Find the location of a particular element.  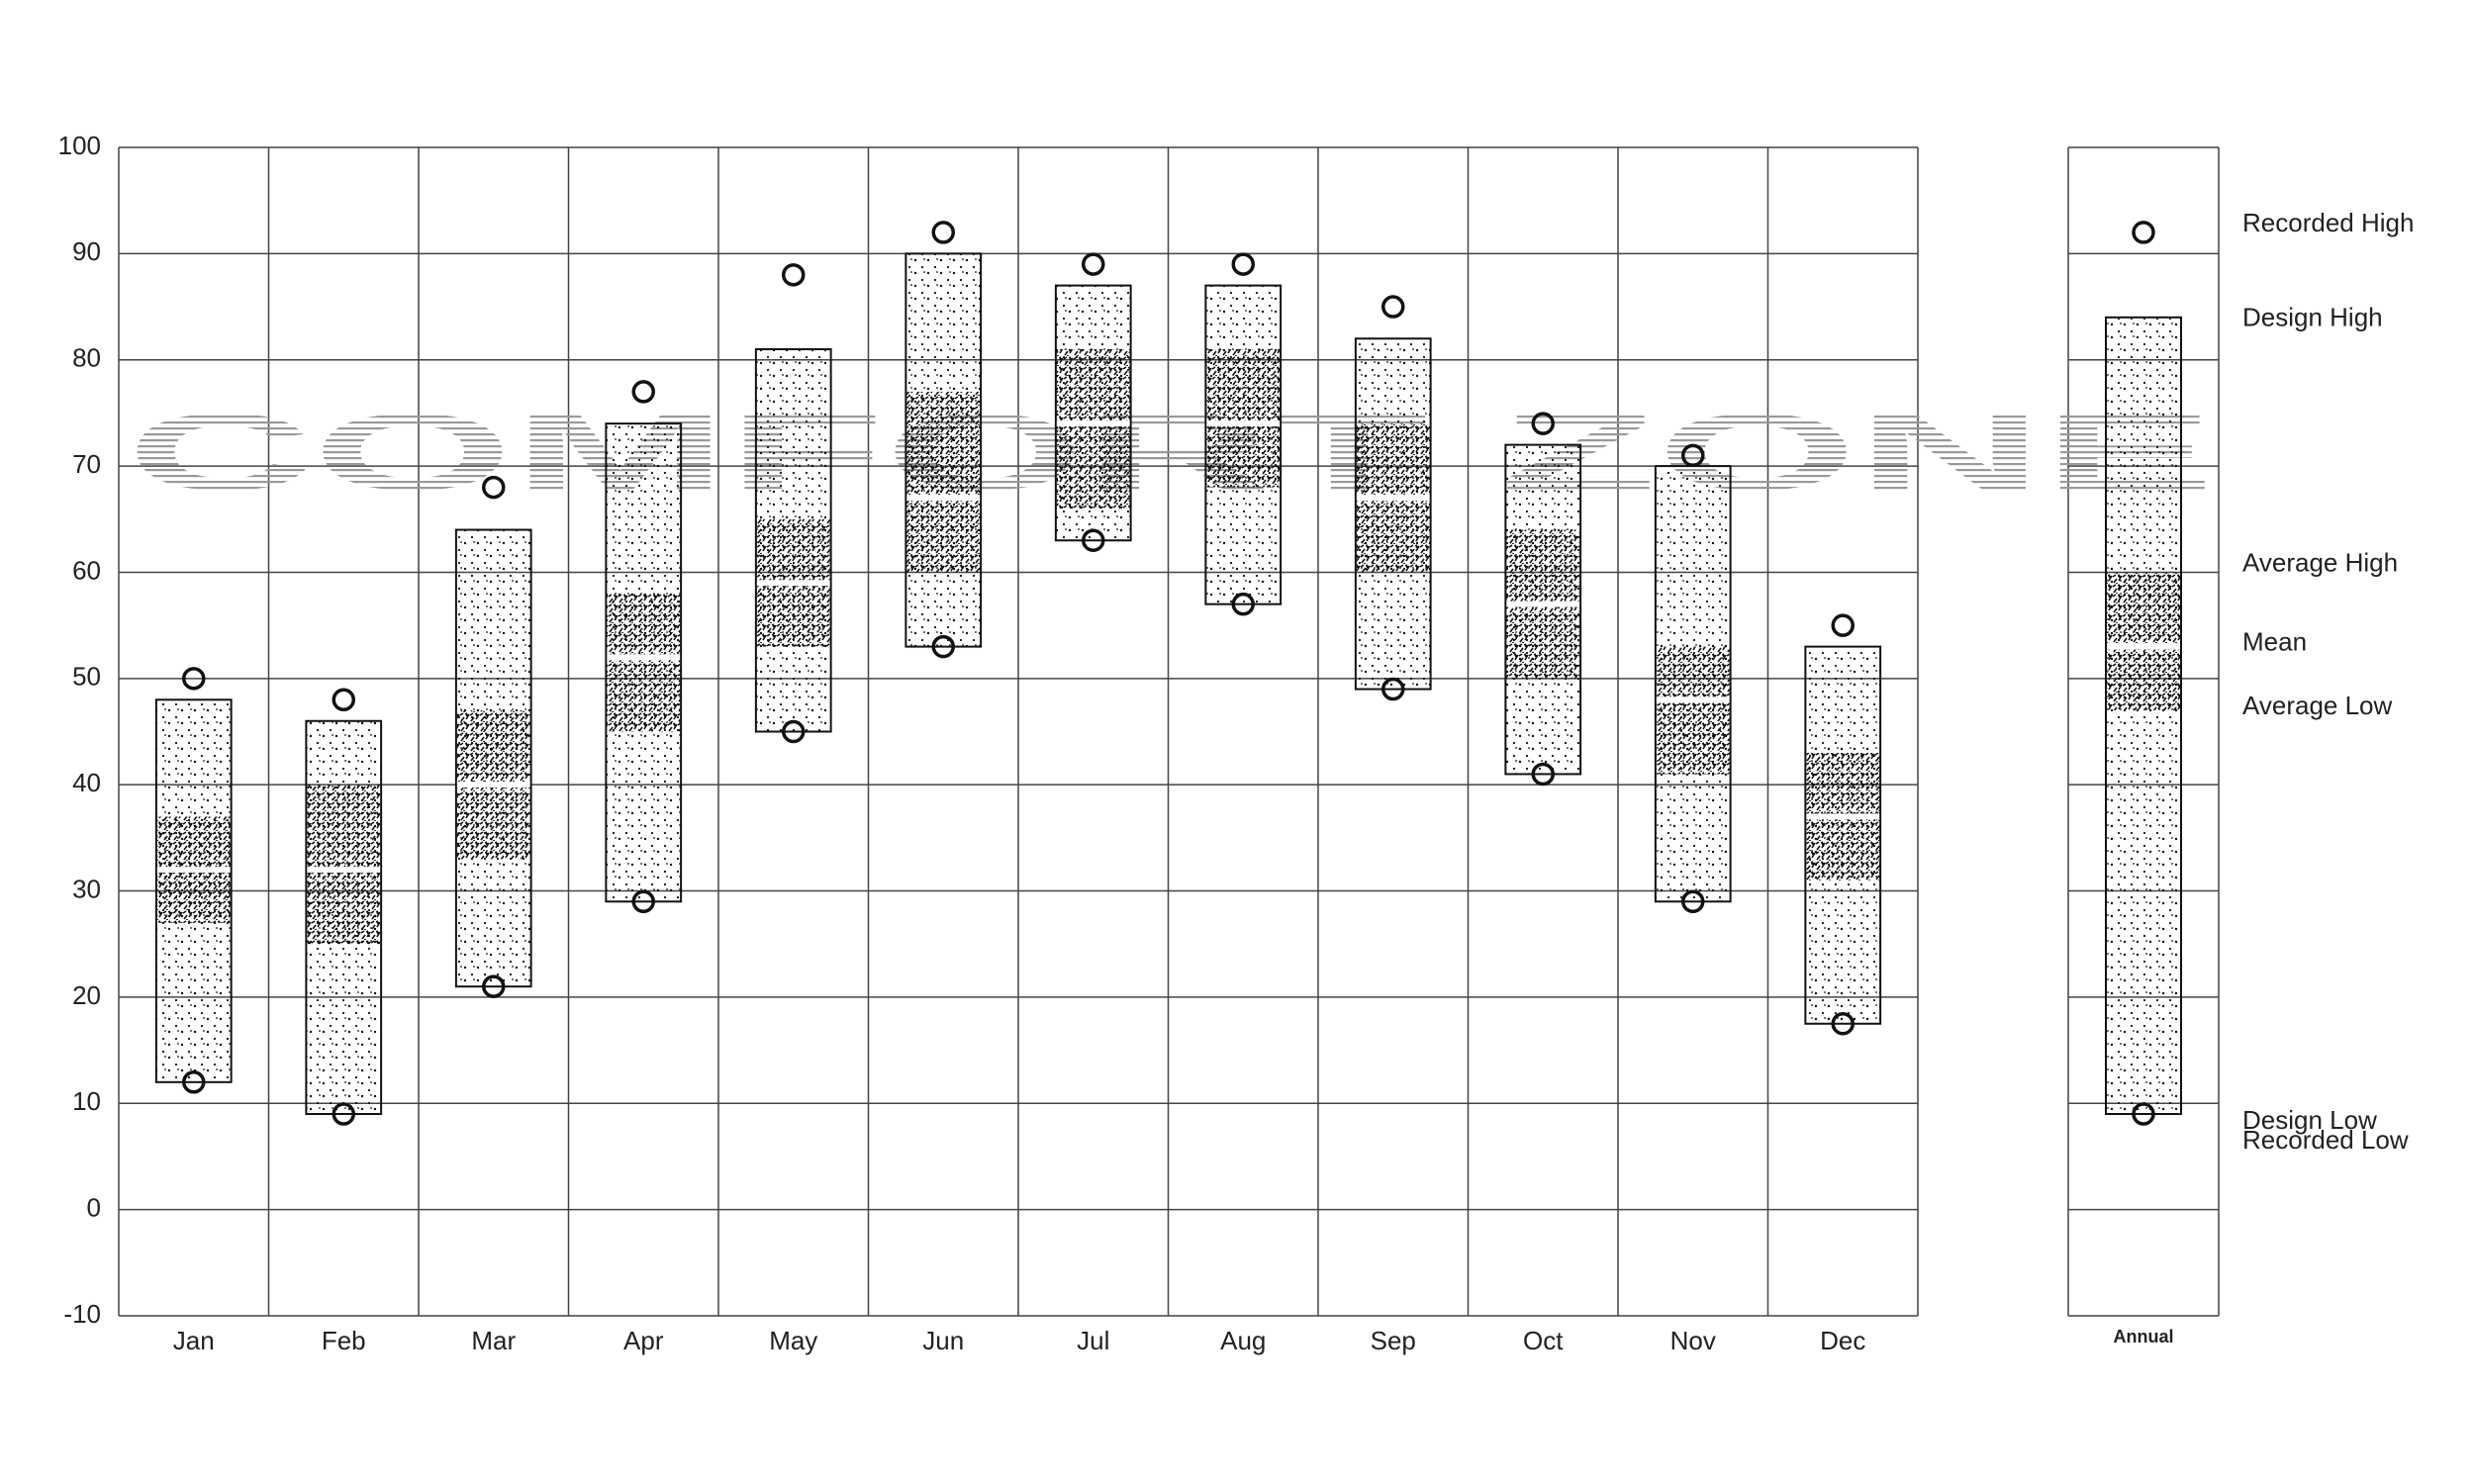

y-tick-label: -10 is located at coordinates (82, 1314).